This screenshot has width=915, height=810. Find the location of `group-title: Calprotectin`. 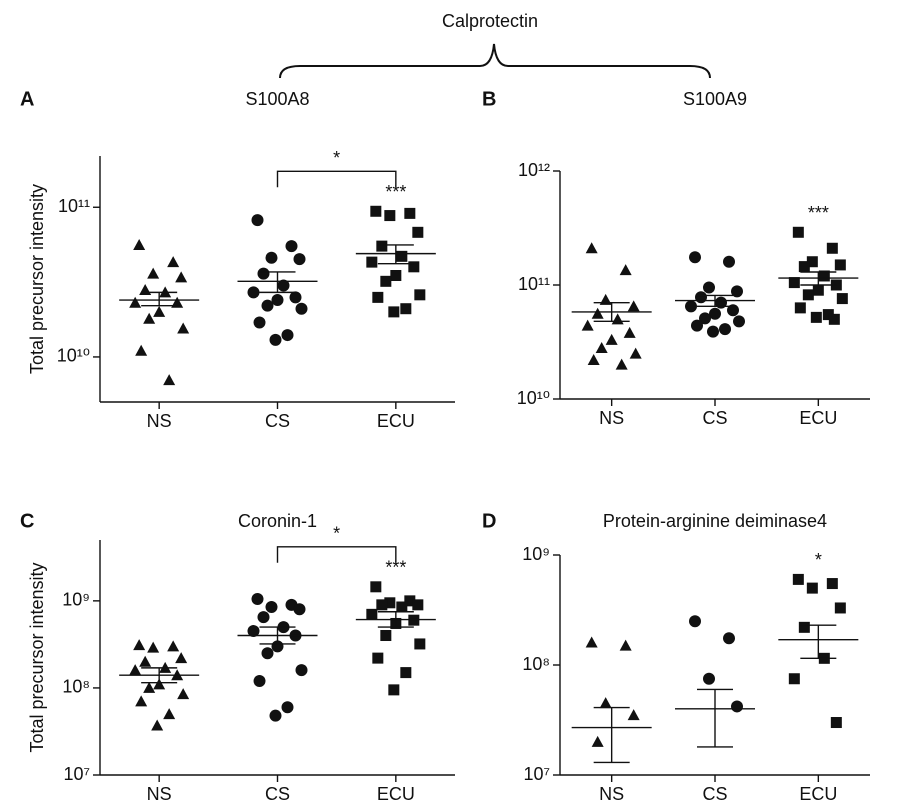

group-title: Calprotectin is located at coordinates (490, 21).